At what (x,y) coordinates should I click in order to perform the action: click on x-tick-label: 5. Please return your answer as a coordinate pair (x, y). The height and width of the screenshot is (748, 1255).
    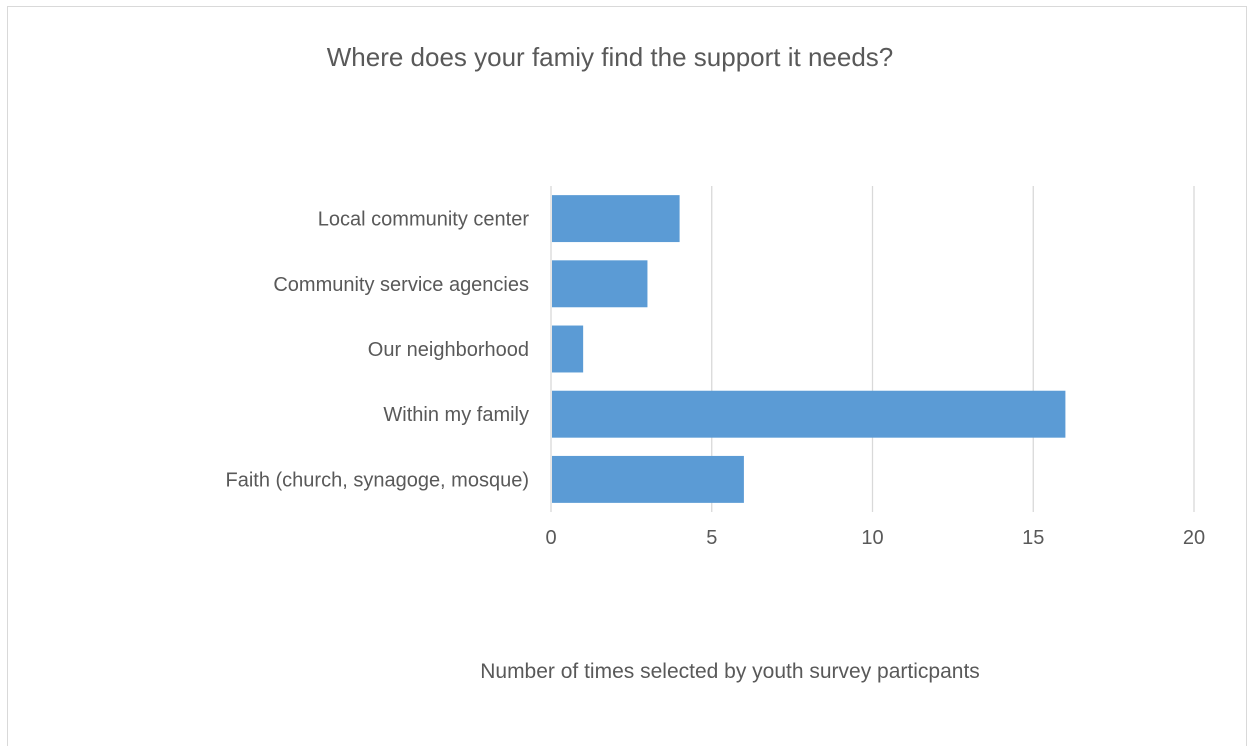
    Looking at the image, I should click on (711, 538).